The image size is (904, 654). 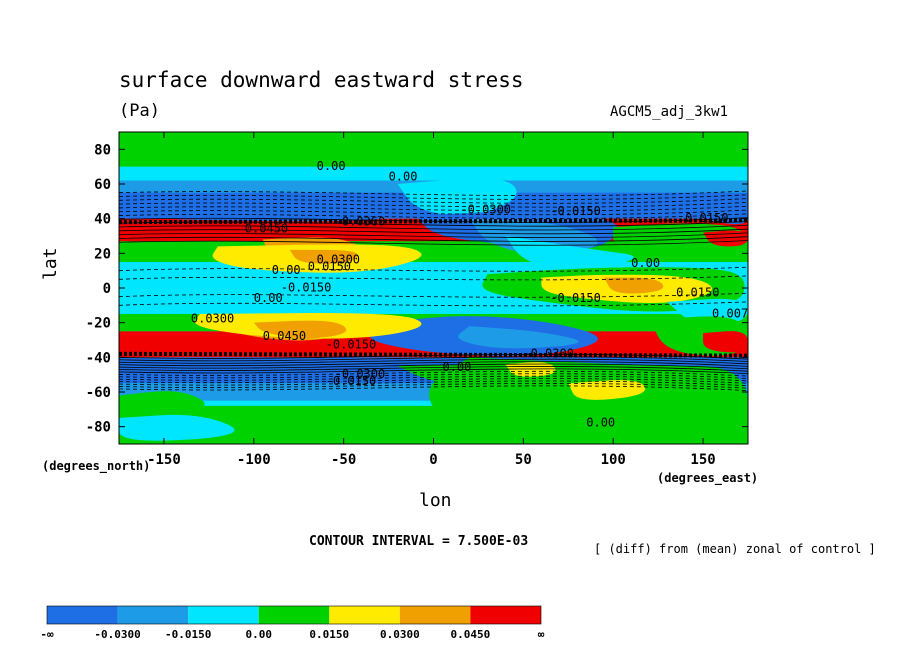 I want to click on colorbar-label: -∞, so click(x=47, y=634).